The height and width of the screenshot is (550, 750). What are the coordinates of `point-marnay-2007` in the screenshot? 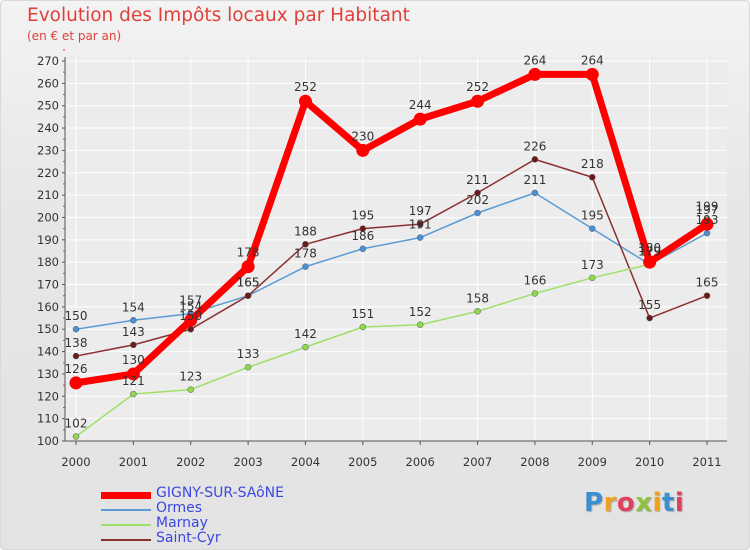 It's located at (477, 311).